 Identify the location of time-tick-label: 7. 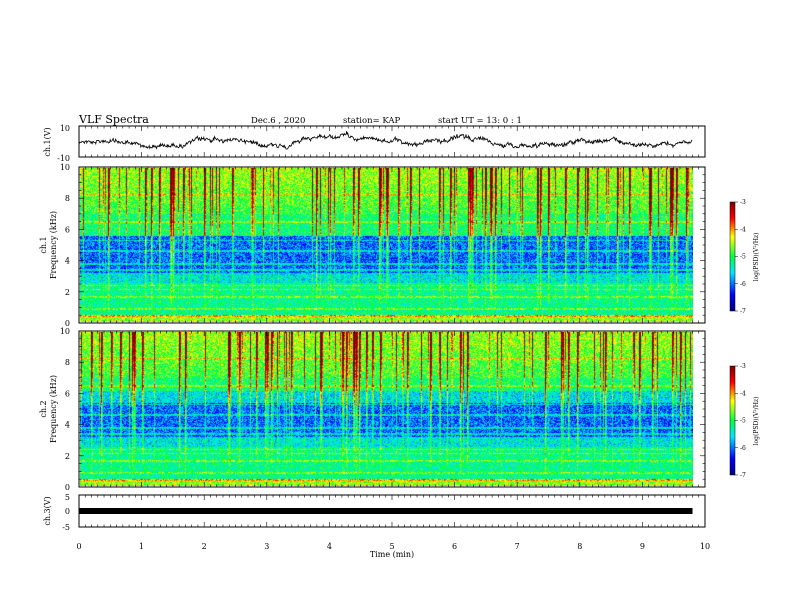
(517, 546).